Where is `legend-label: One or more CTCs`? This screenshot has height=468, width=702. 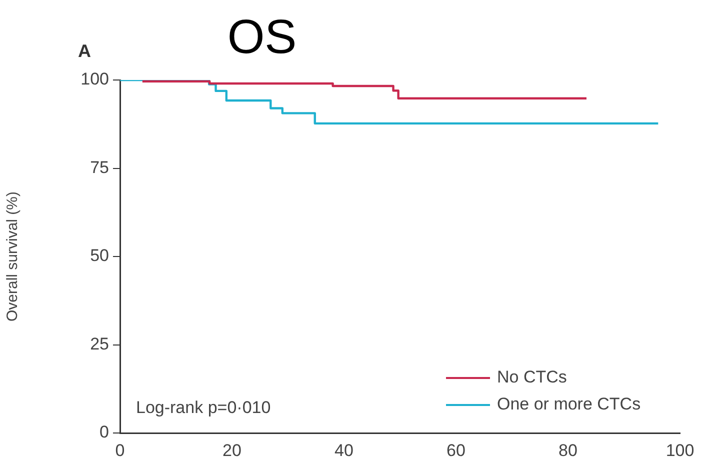
legend-label: One or more CTCs is located at coordinates (569, 404).